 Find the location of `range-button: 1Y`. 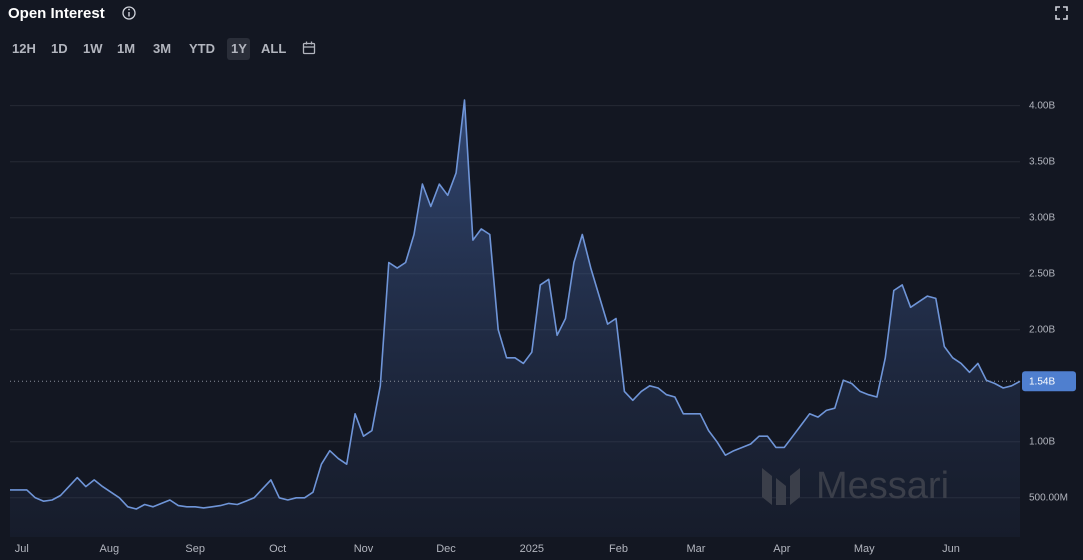

range-button: 1Y is located at coordinates (239, 48).